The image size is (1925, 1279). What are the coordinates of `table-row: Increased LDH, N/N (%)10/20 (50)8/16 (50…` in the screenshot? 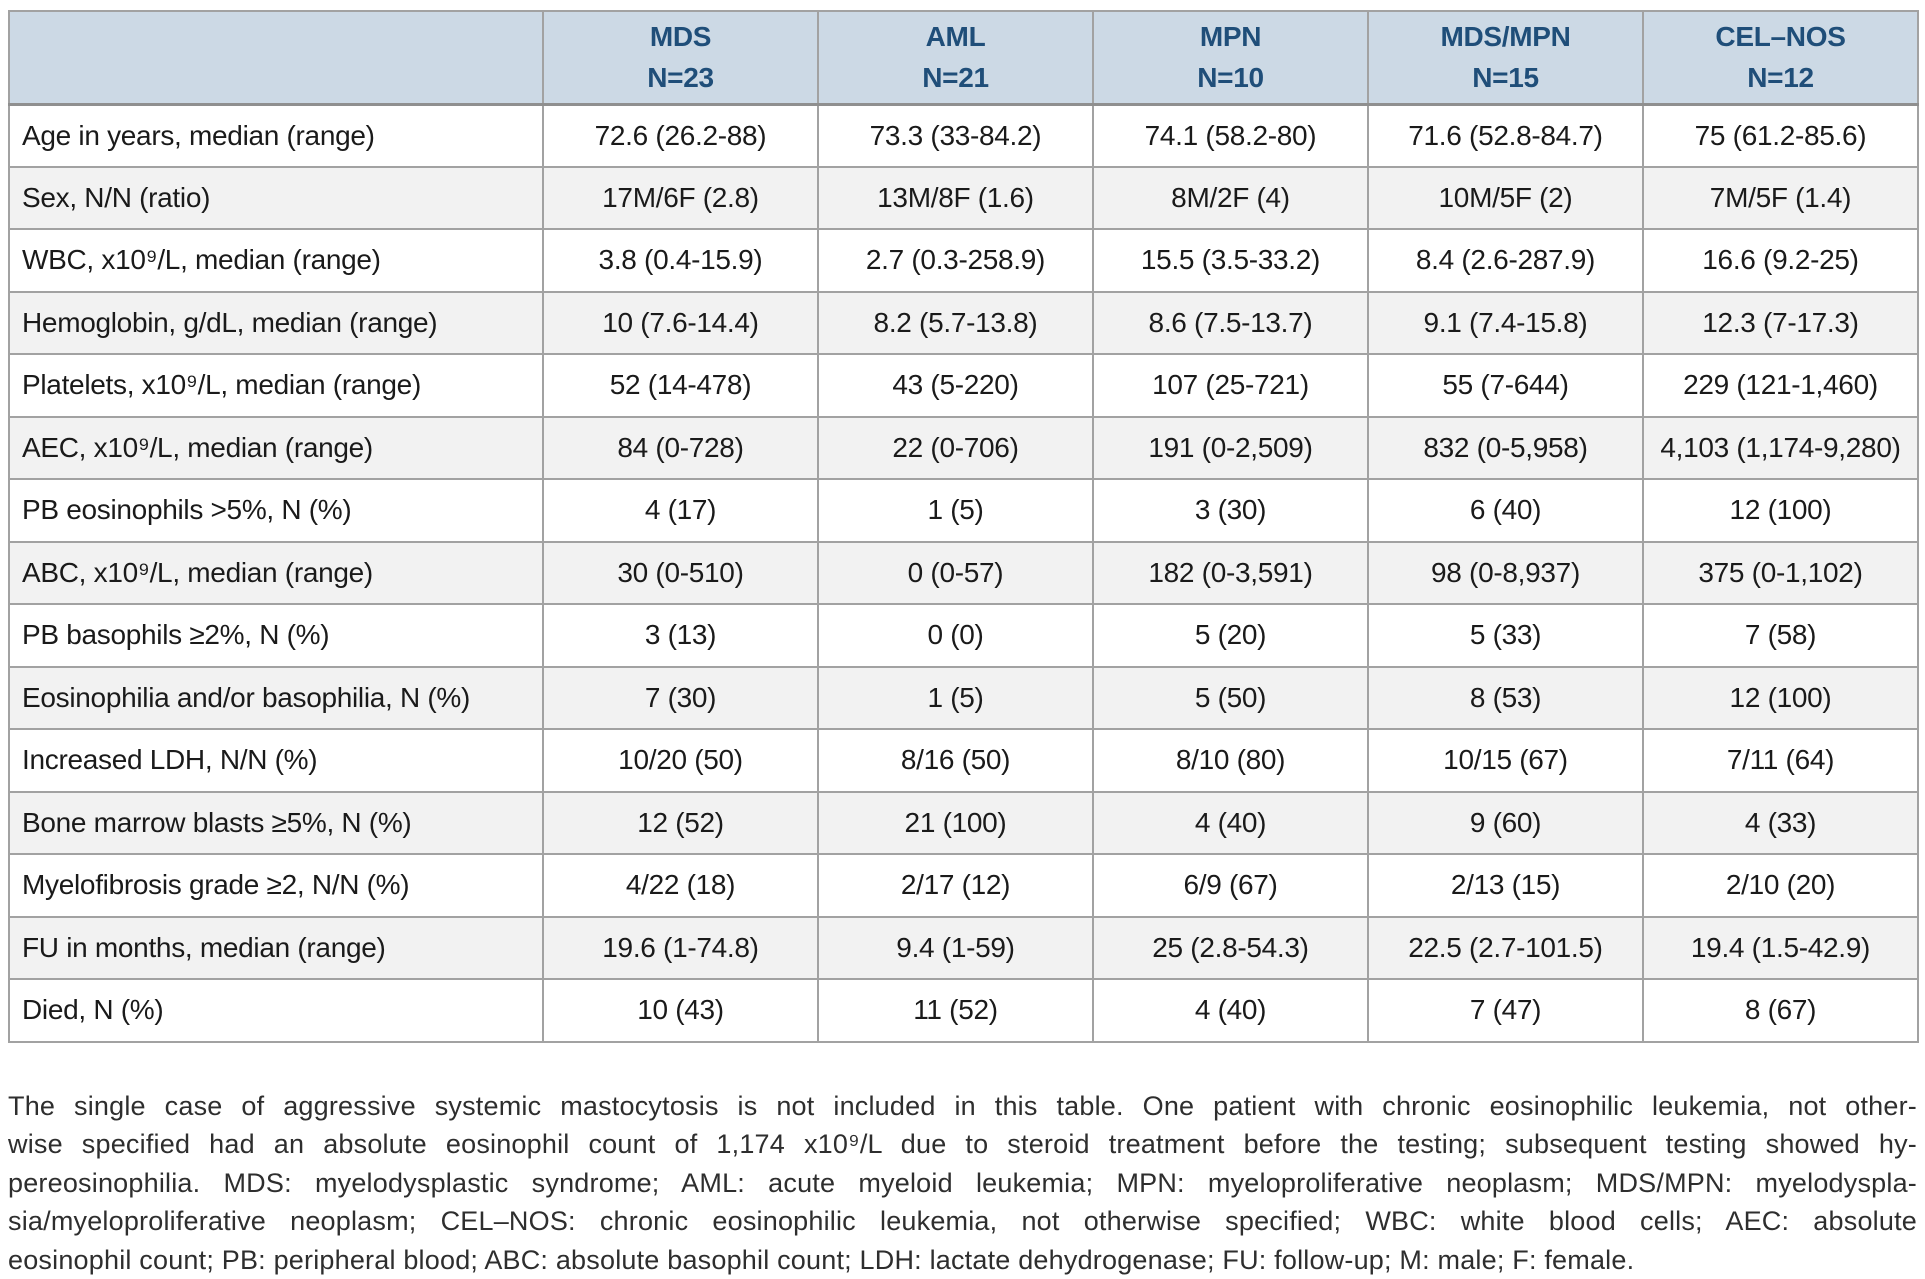 It's located at (963, 760).